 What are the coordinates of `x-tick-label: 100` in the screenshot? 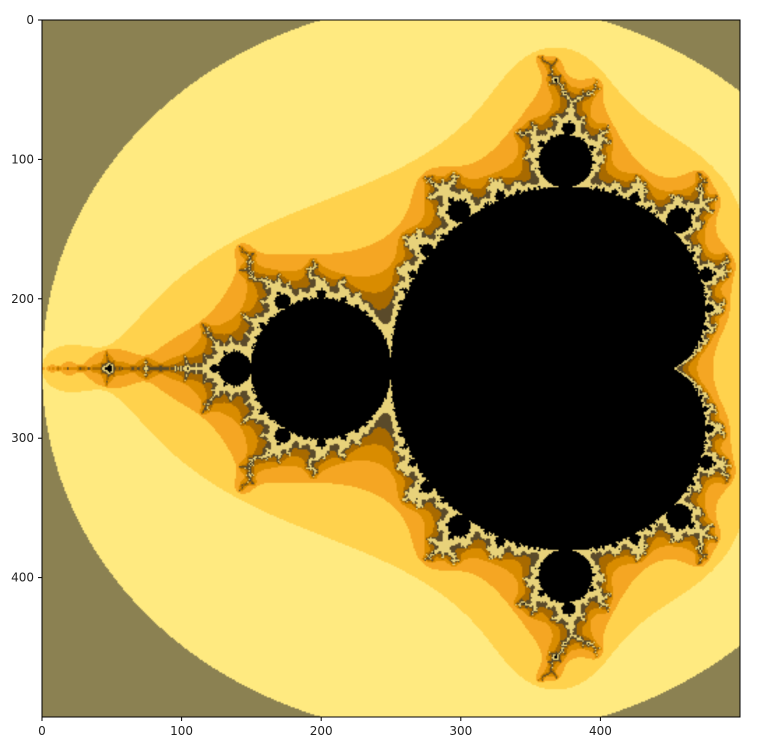 It's located at (181, 731).